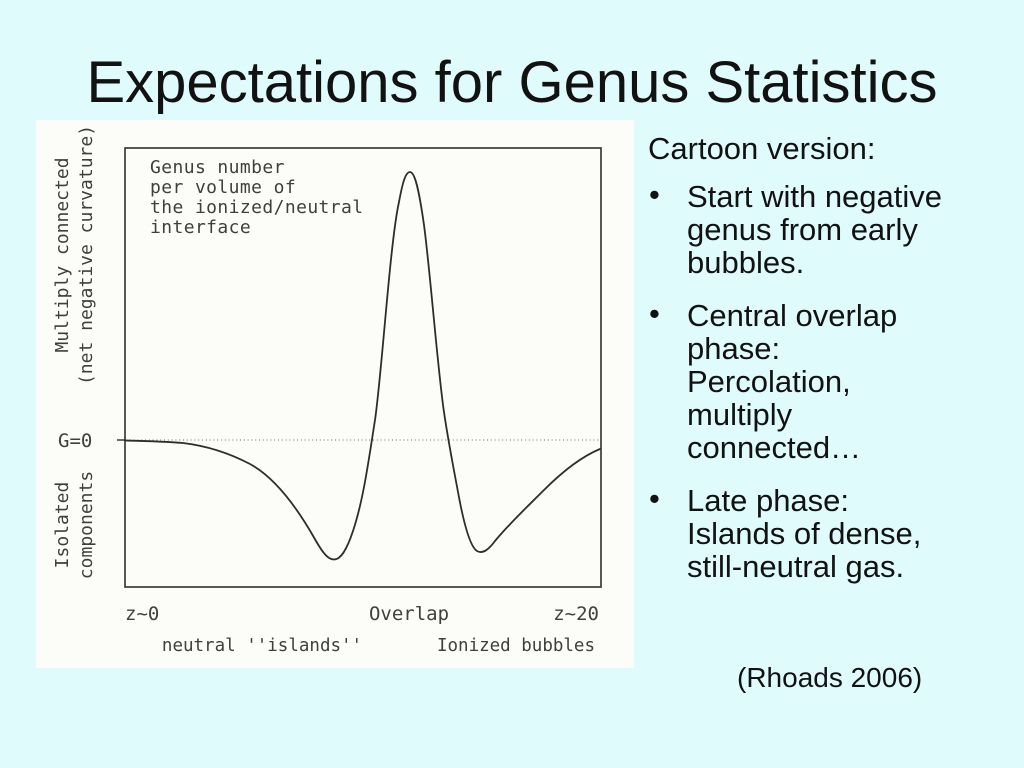 The width and height of the screenshot is (1024, 768). What do you see at coordinates (409, 614) in the screenshot?
I see `x-axis-label-overlap: Overlap` at bounding box center [409, 614].